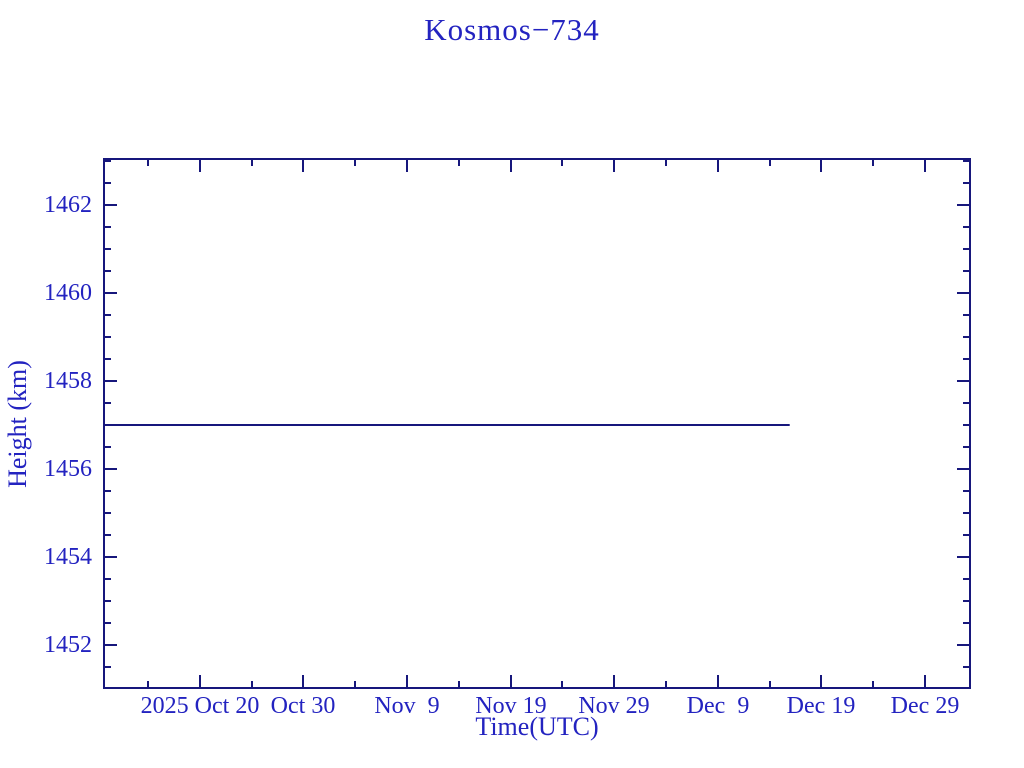  I want to click on y-tick-label: 1458, so click(68, 381).